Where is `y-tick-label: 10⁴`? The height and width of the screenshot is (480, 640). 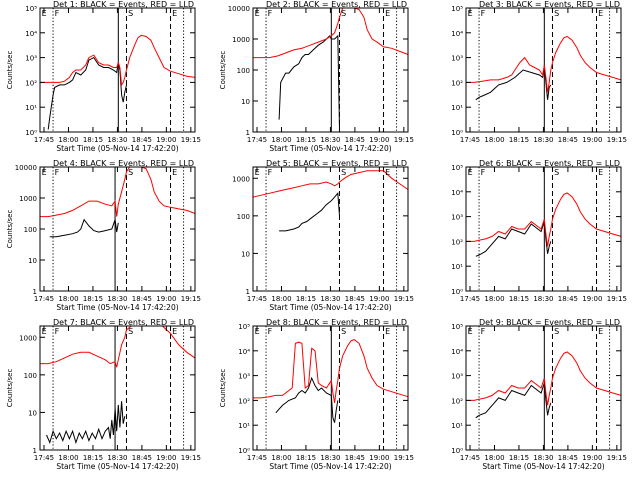 y-tick-label: 10⁴ is located at coordinates (31, 34).